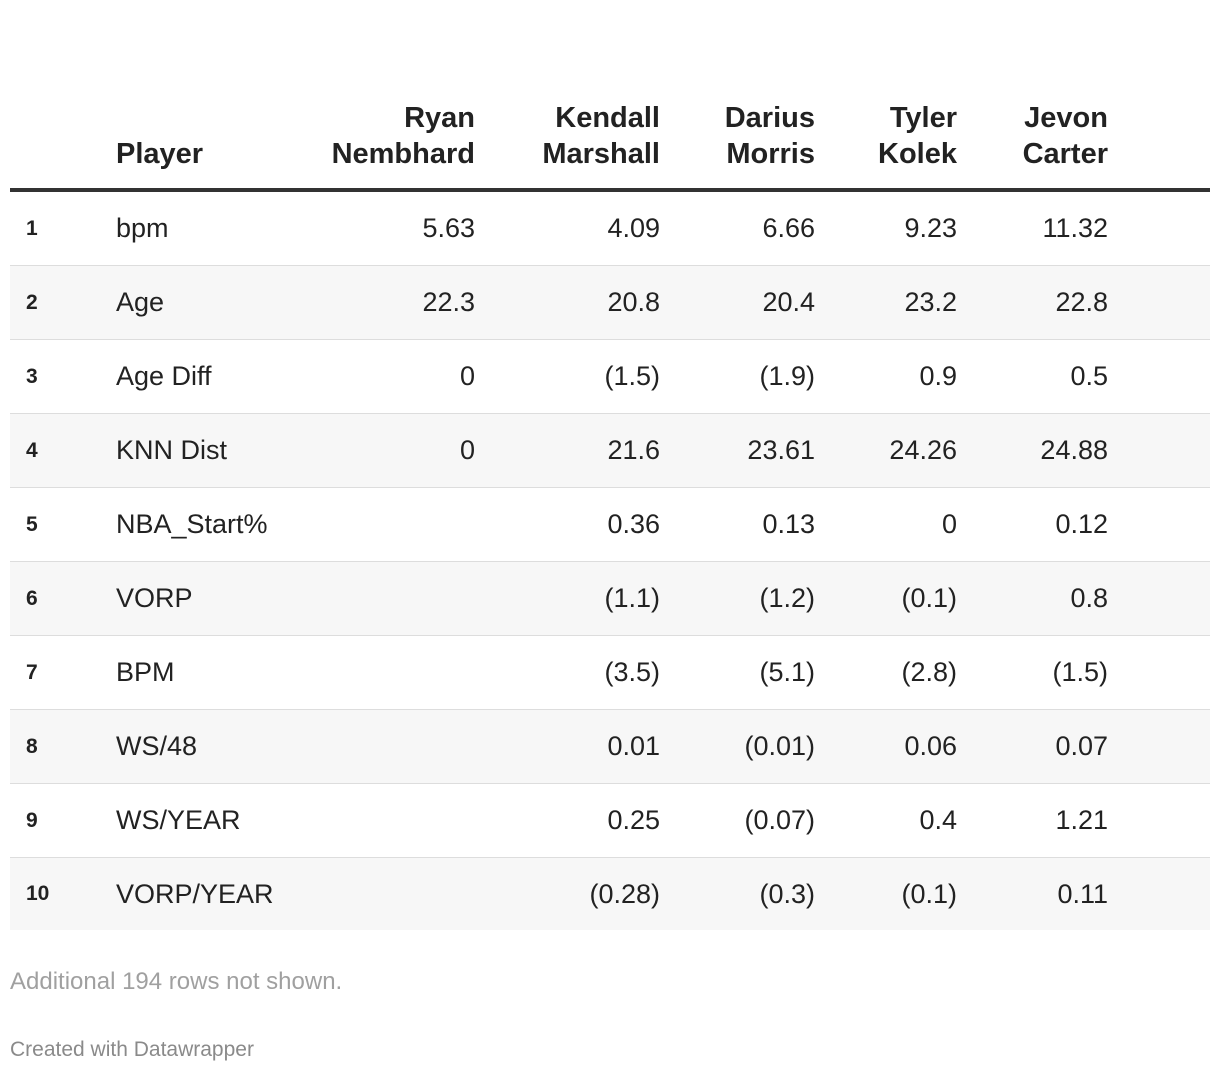  Describe the element at coordinates (737, 450) in the screenshot. I see `value-cell: 23.61` at that location.